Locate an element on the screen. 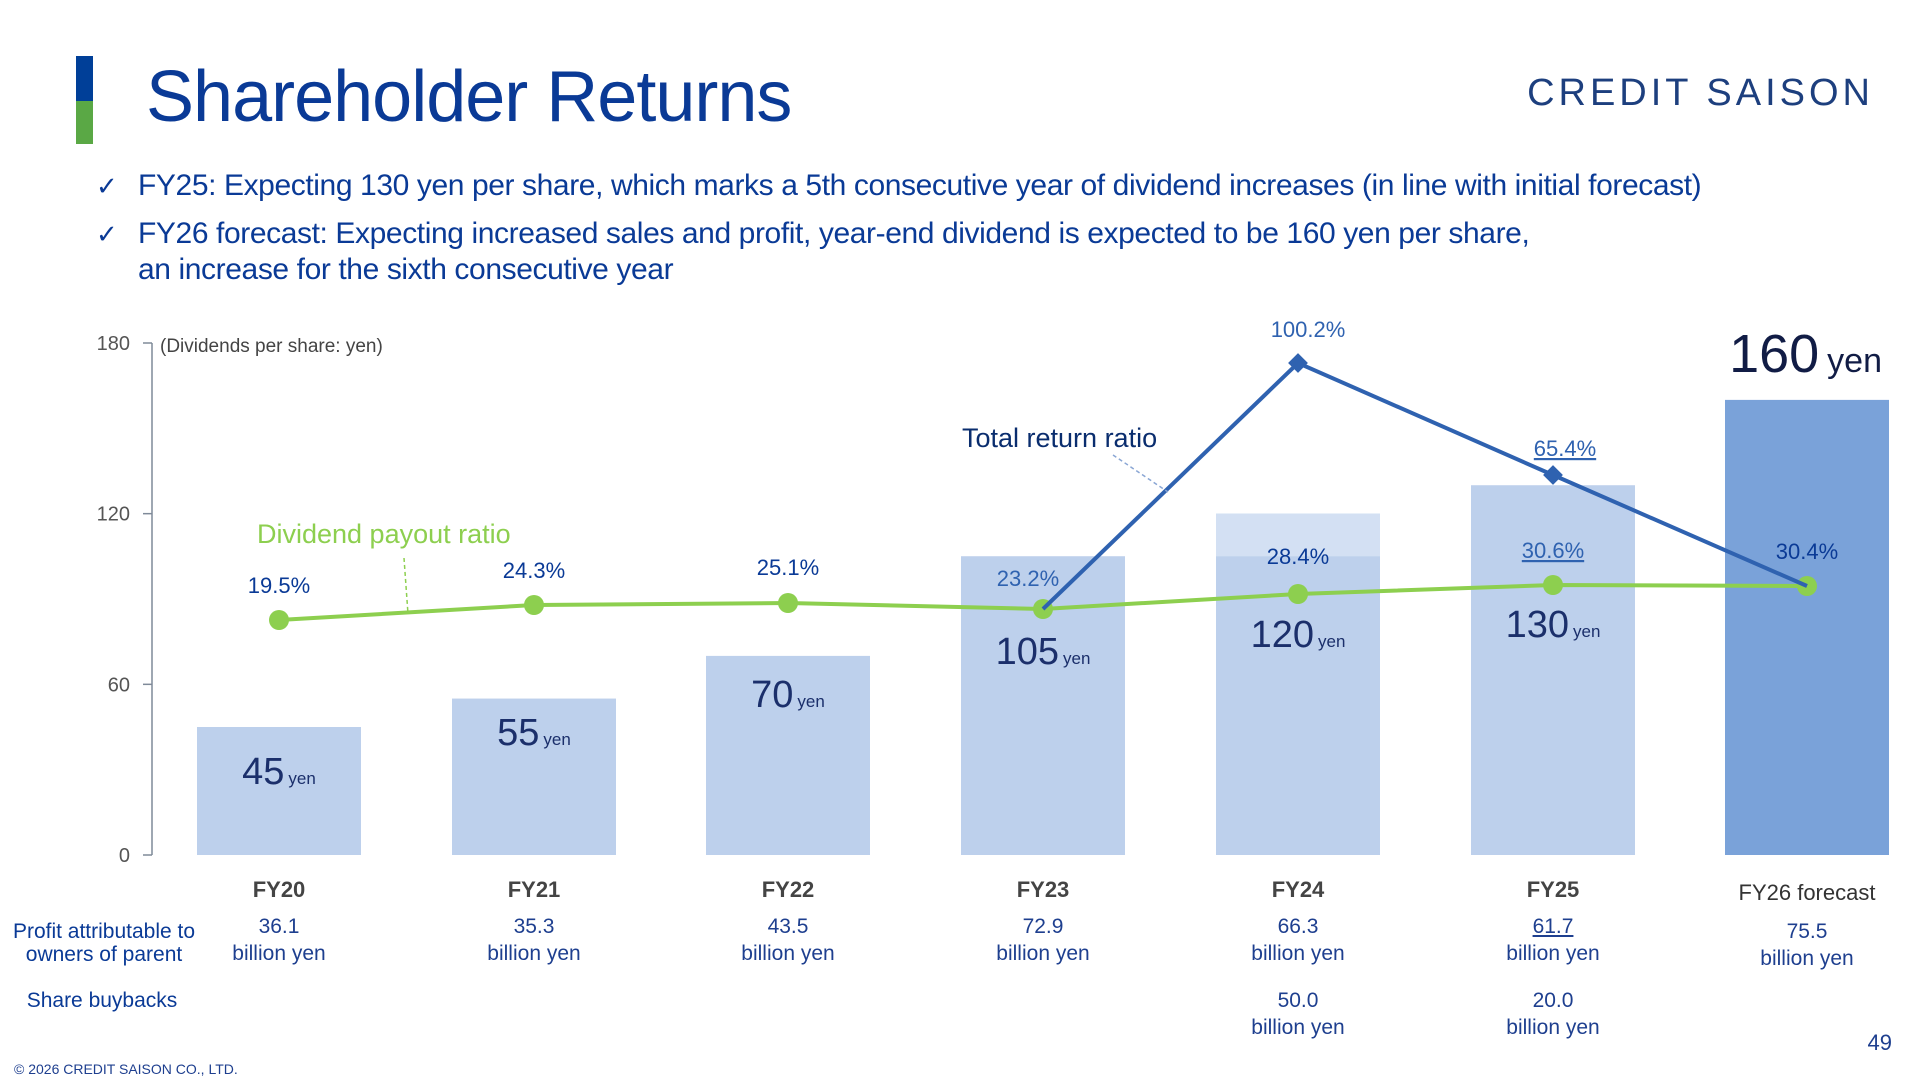 The height and width of the screenshot is (1080, 1920). bar-value-label: 70 yen is located at coordinates (788, 695).